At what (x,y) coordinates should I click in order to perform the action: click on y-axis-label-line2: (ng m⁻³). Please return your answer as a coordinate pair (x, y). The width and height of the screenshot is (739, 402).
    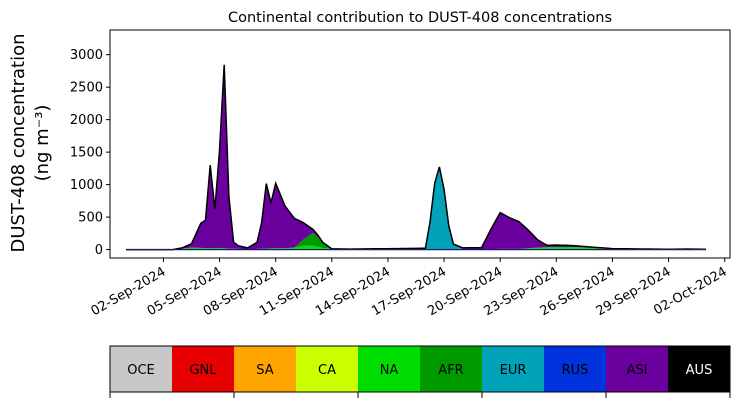
    Looking at the image, I should click on (42, 143).